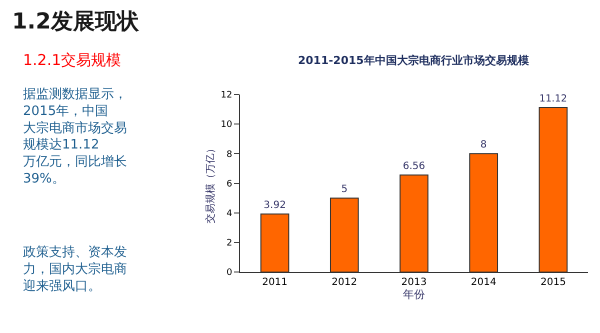  What do you see at coordinates (229, 243) in the screenshot?
I see `y-tick-label: 2` at bounding box center [229, 243].